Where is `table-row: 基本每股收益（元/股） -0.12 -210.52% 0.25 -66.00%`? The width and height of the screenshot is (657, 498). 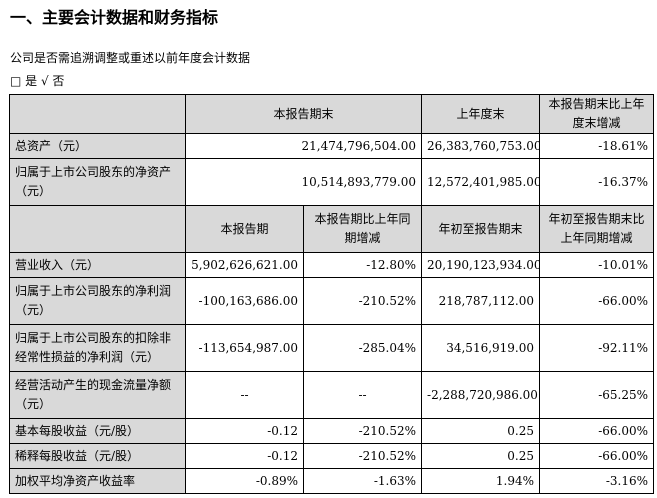 table-row: 基本每股收益（元/股） -0.12 -210.52% 0.25 -66.00% is located at coordinates (332, 431).